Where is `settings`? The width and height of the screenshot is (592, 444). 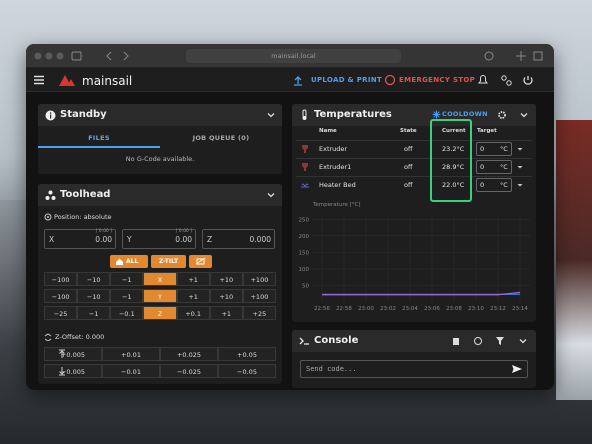 settings is located at coordinates (502, 115).